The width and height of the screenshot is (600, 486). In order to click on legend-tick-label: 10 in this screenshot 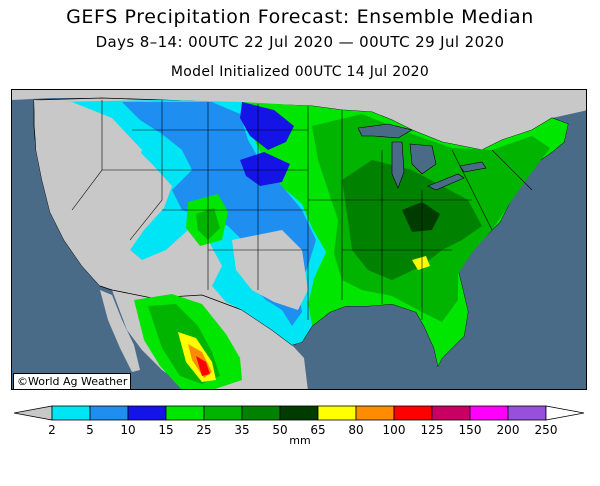, I will do `click(127, 430)`.